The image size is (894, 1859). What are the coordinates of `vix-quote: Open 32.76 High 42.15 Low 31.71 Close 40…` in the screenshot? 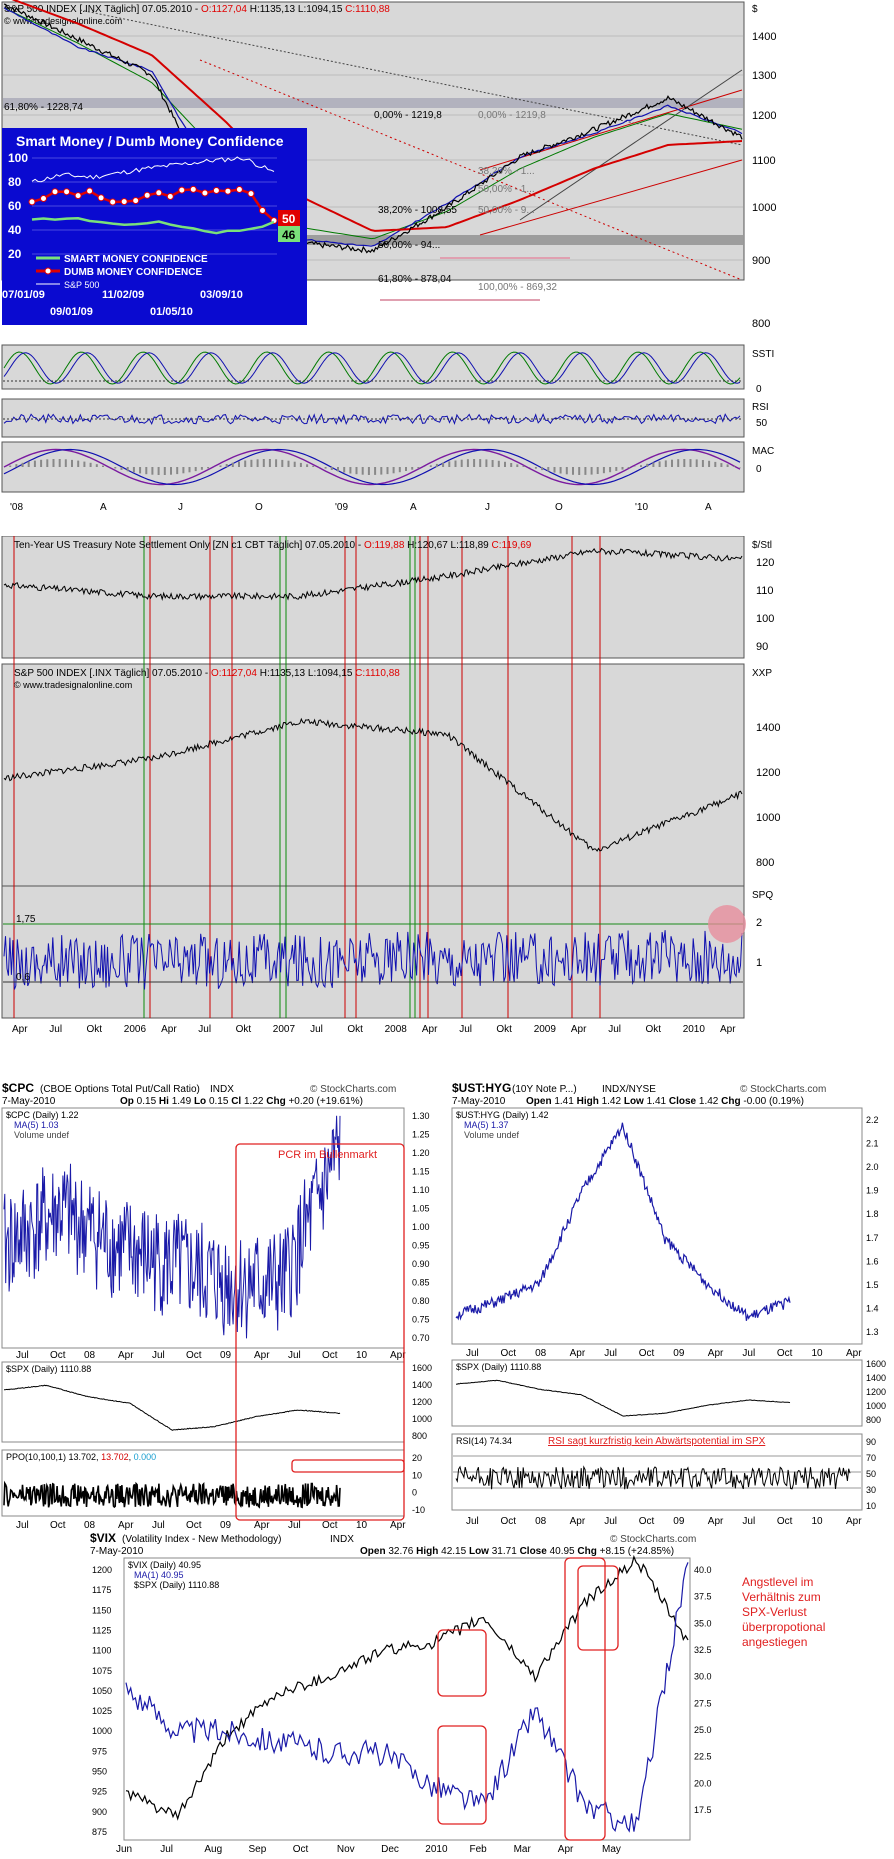 It's located at (517, 1551).